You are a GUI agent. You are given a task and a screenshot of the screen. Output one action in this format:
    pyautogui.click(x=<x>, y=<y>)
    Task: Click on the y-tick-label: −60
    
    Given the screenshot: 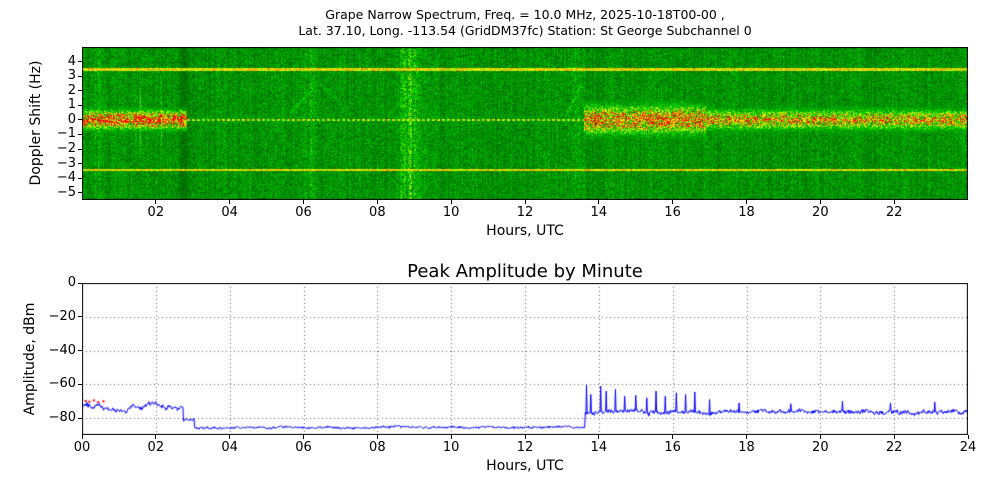 What is the action you would take?
    pyautogui.click(x=62, y=384)
    